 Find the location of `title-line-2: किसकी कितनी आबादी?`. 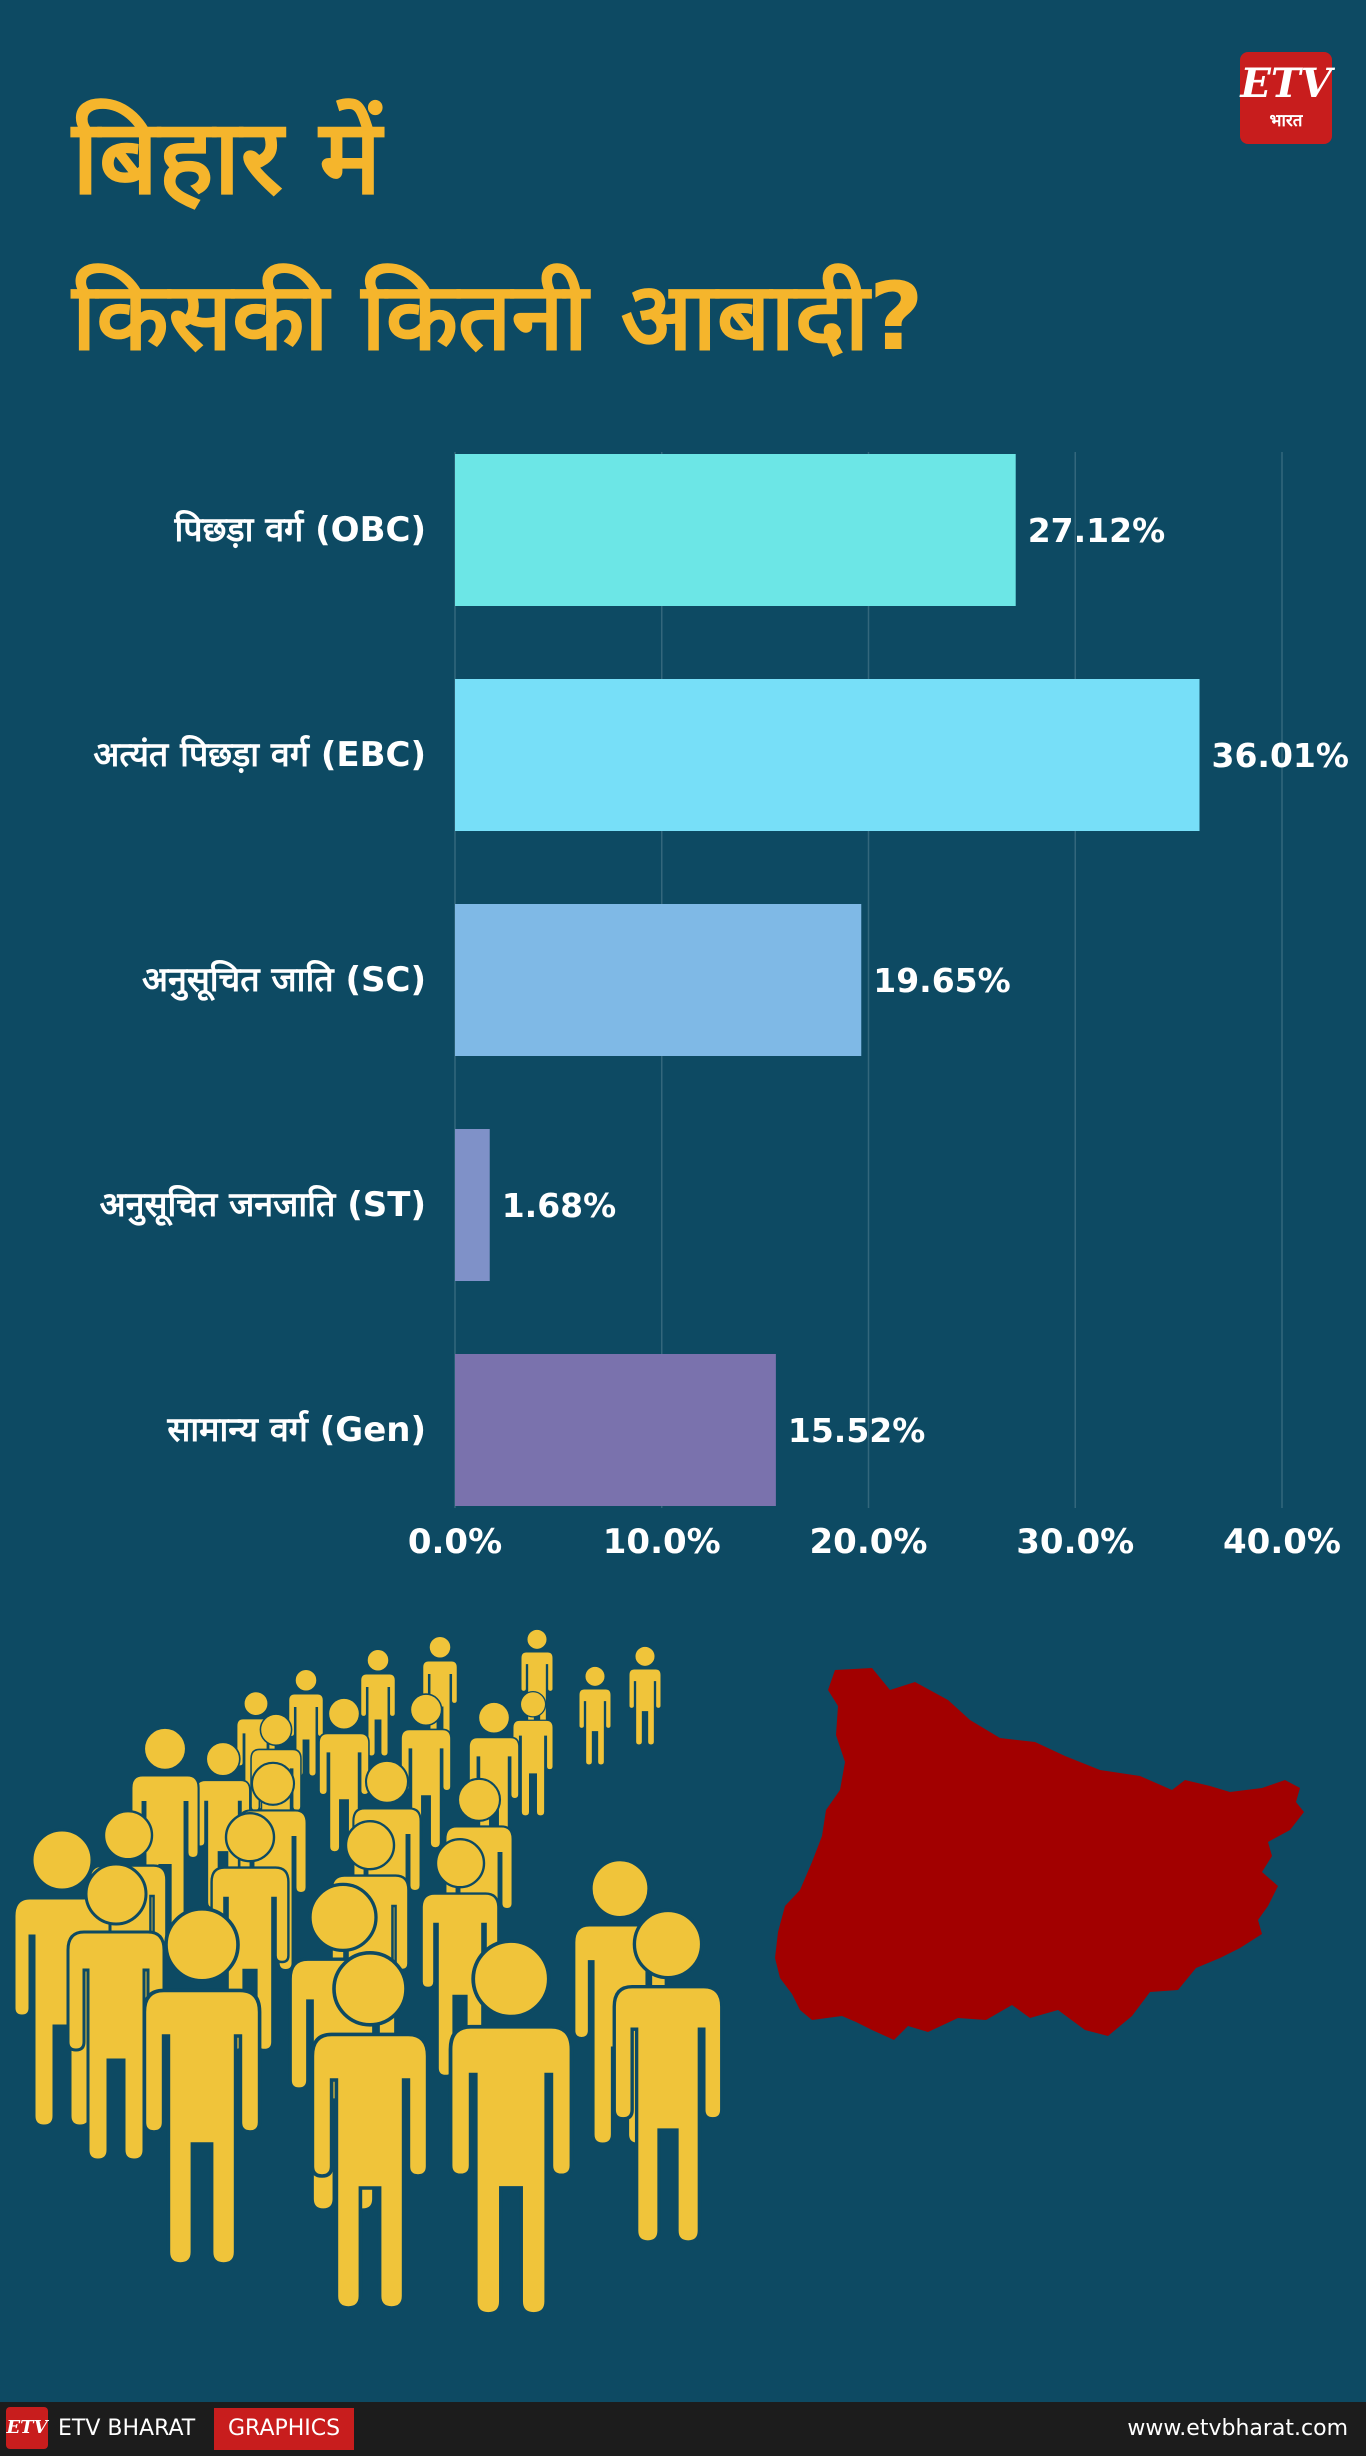

title-line-2: किसकी कितनी आबादी? is located at coordinates (498, 317).